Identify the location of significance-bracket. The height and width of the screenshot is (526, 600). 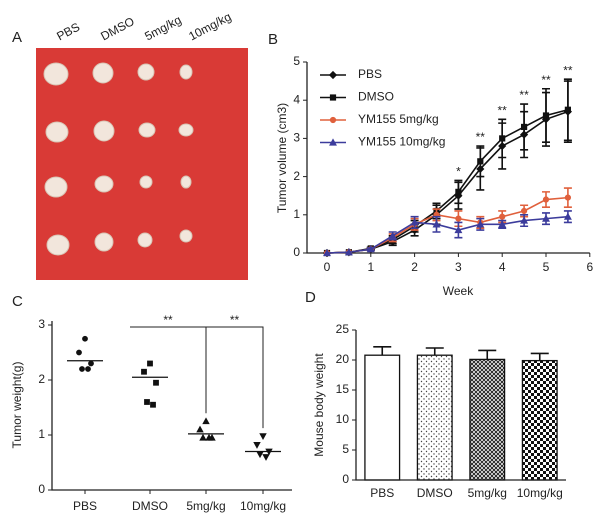
(235, 377).